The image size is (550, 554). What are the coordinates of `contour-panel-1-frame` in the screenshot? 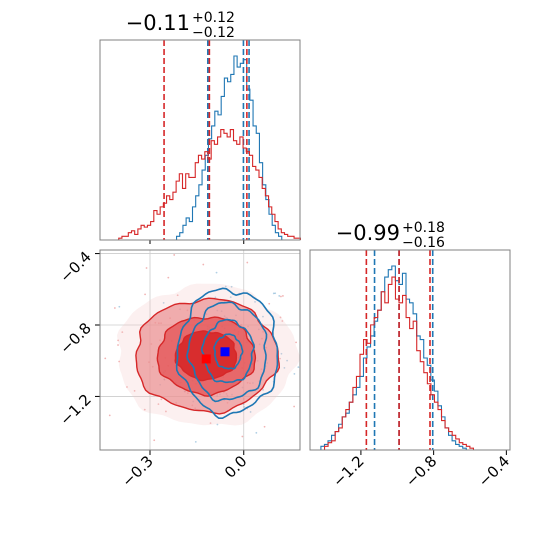 It's located at (200, 350).